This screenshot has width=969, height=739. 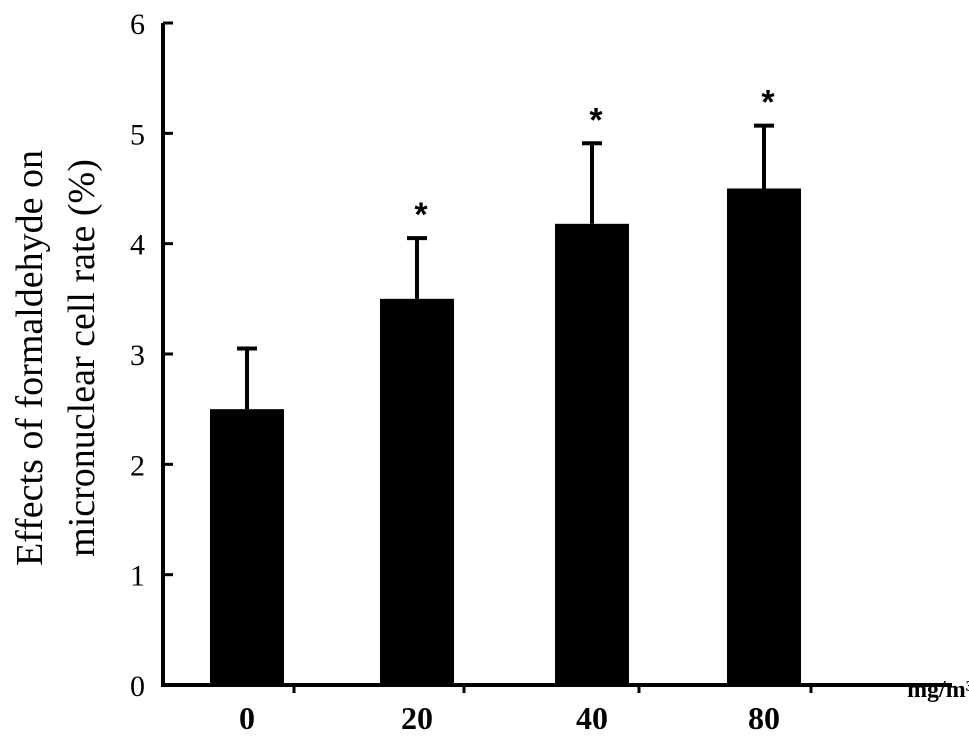 What do you see at coordinates (137, 134) in the screenshot?
I see `y-tick-label: 5` at bounding box center [137, 134].